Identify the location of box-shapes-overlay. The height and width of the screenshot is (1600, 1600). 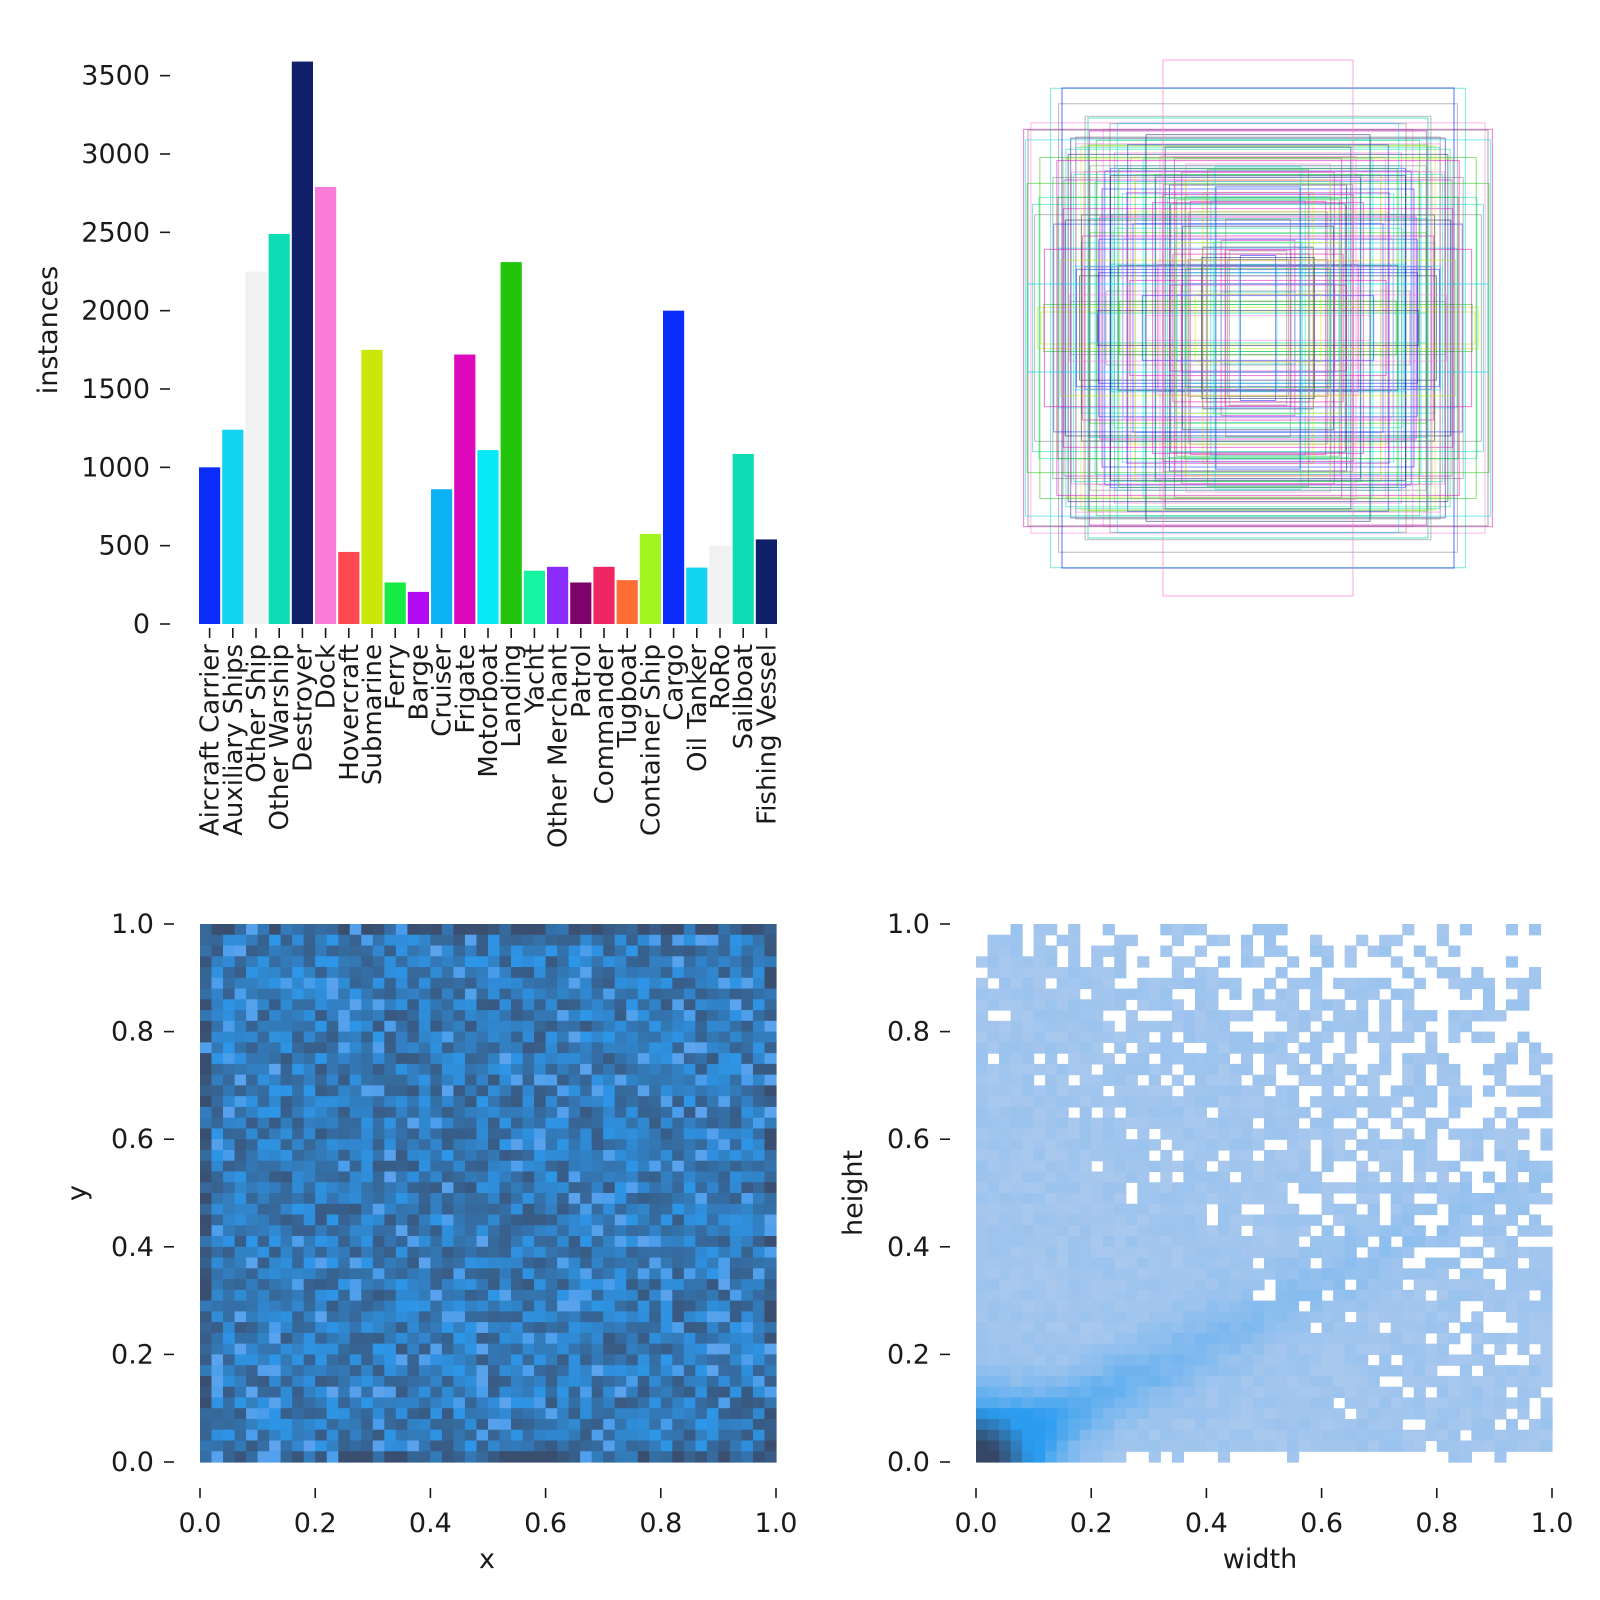
(1258, 328).